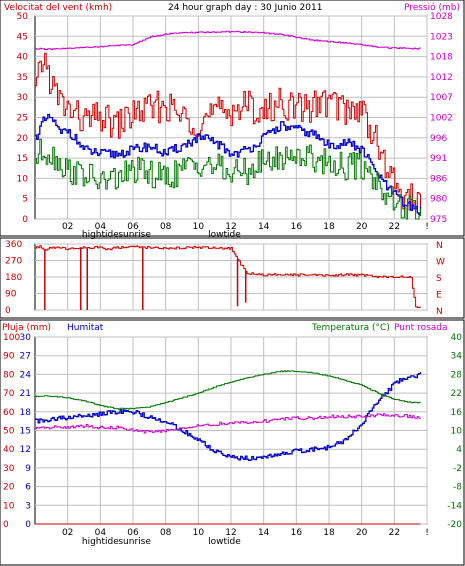 This screenshot has width=465, height=566. What do you see at coordinates (394, 533) in the screenshot?
I see `climate-x-tick-label: 22` at bounding box center [394, 533].